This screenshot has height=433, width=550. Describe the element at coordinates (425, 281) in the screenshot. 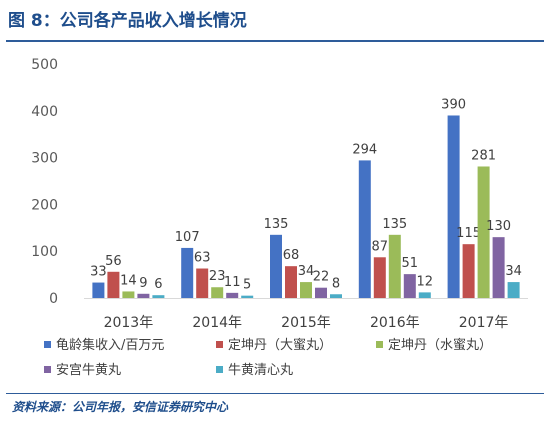

I see `data-label: 12` at that location.